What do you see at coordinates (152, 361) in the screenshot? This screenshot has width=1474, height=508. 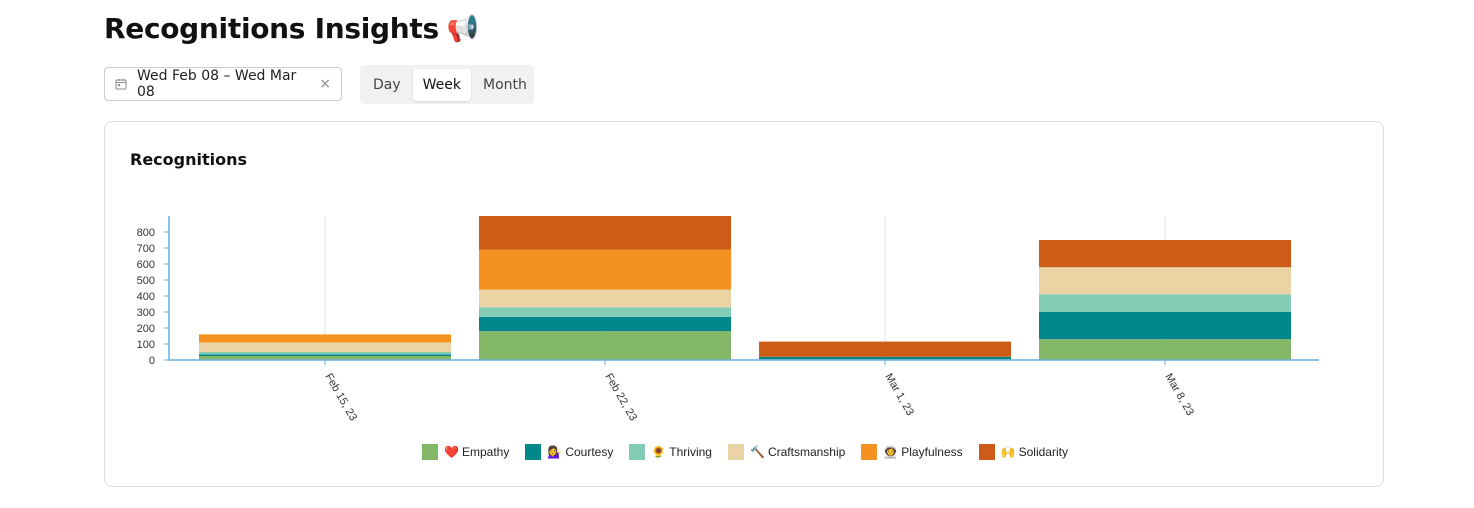 I see `y-tick-label: 0` at bounding box center [152, 361].